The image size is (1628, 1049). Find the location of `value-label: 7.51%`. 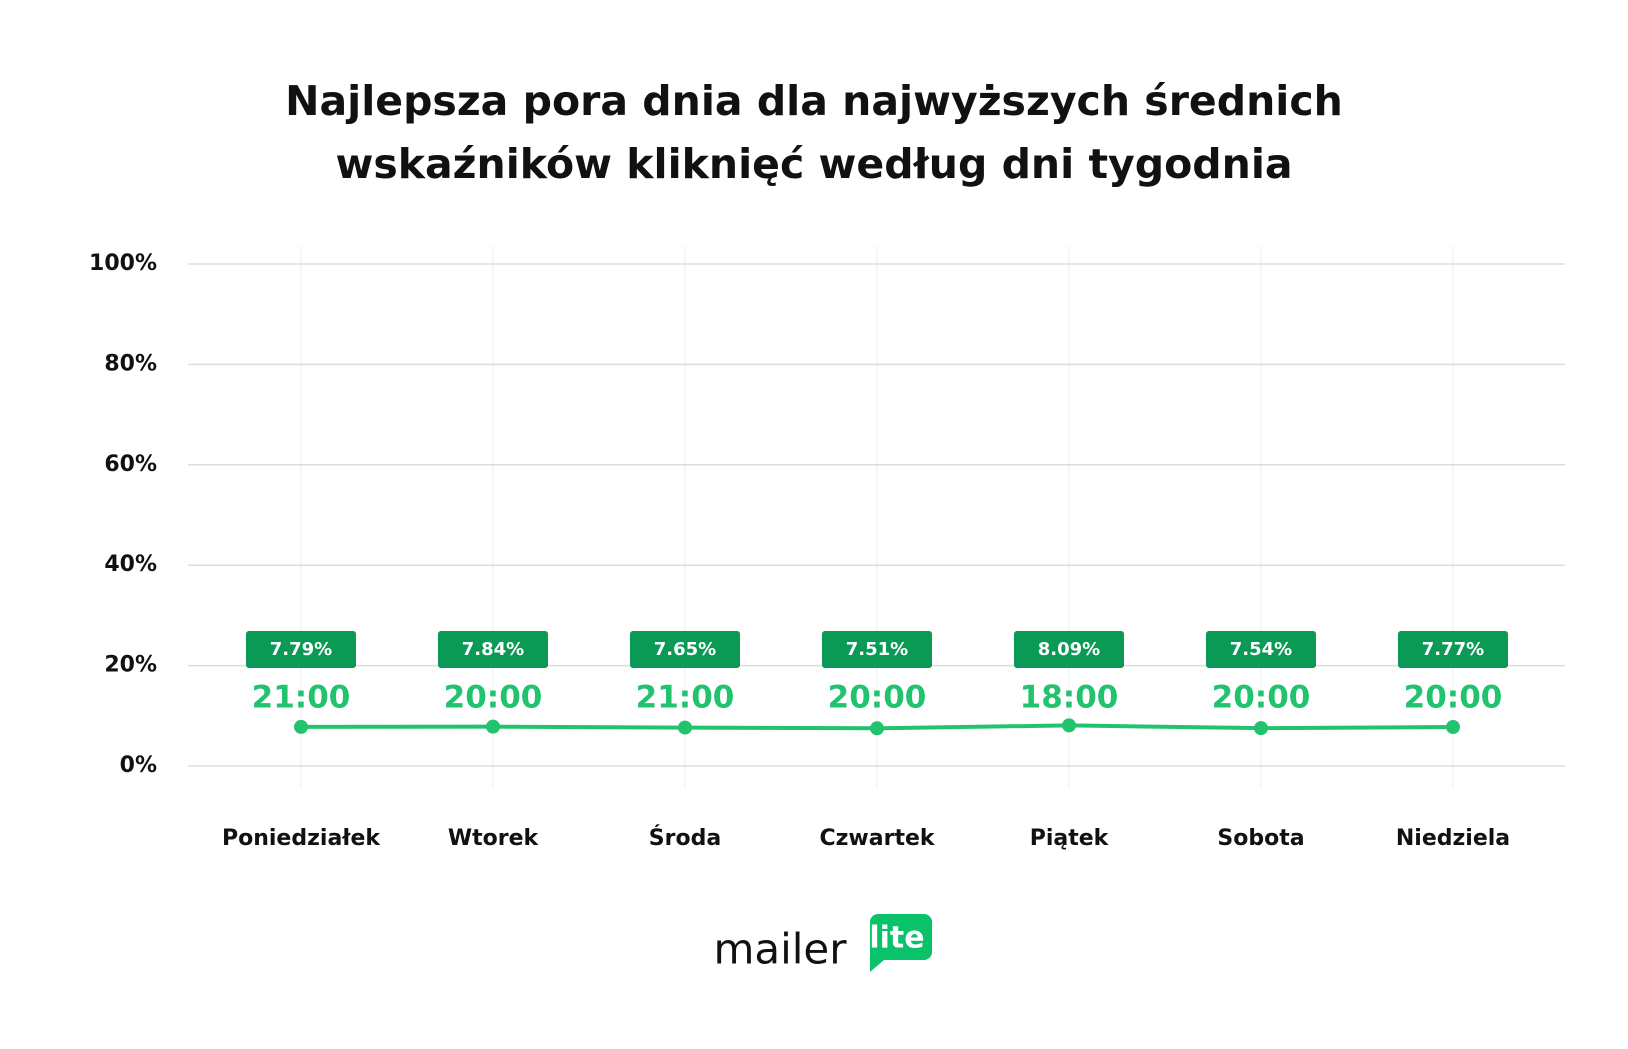

value-label: 7.51% is located at coordinates (877, 649).